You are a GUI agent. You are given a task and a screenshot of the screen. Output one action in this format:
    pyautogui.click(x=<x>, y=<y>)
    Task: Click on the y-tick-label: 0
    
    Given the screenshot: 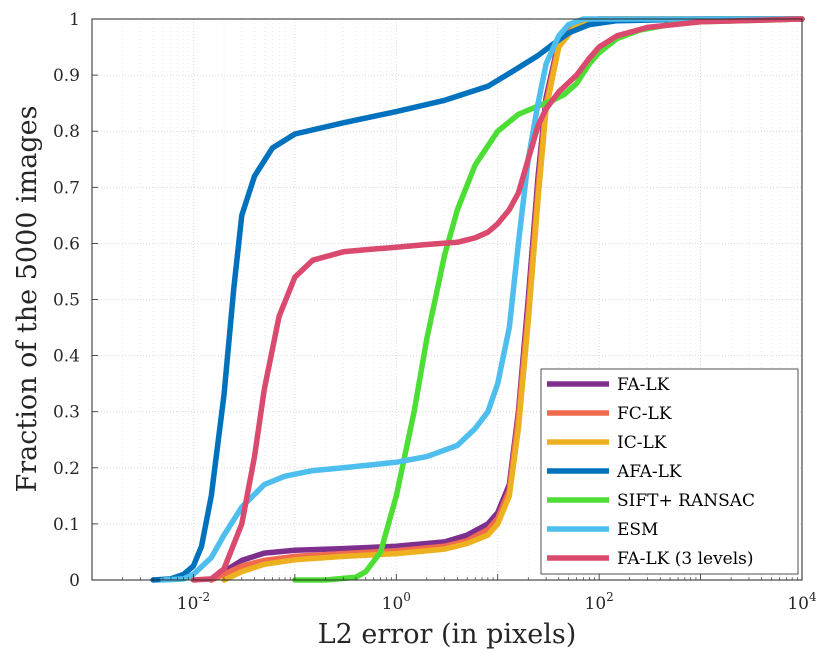 What is the action you would take?
    pyautogui.click(x=74, y=581)
    